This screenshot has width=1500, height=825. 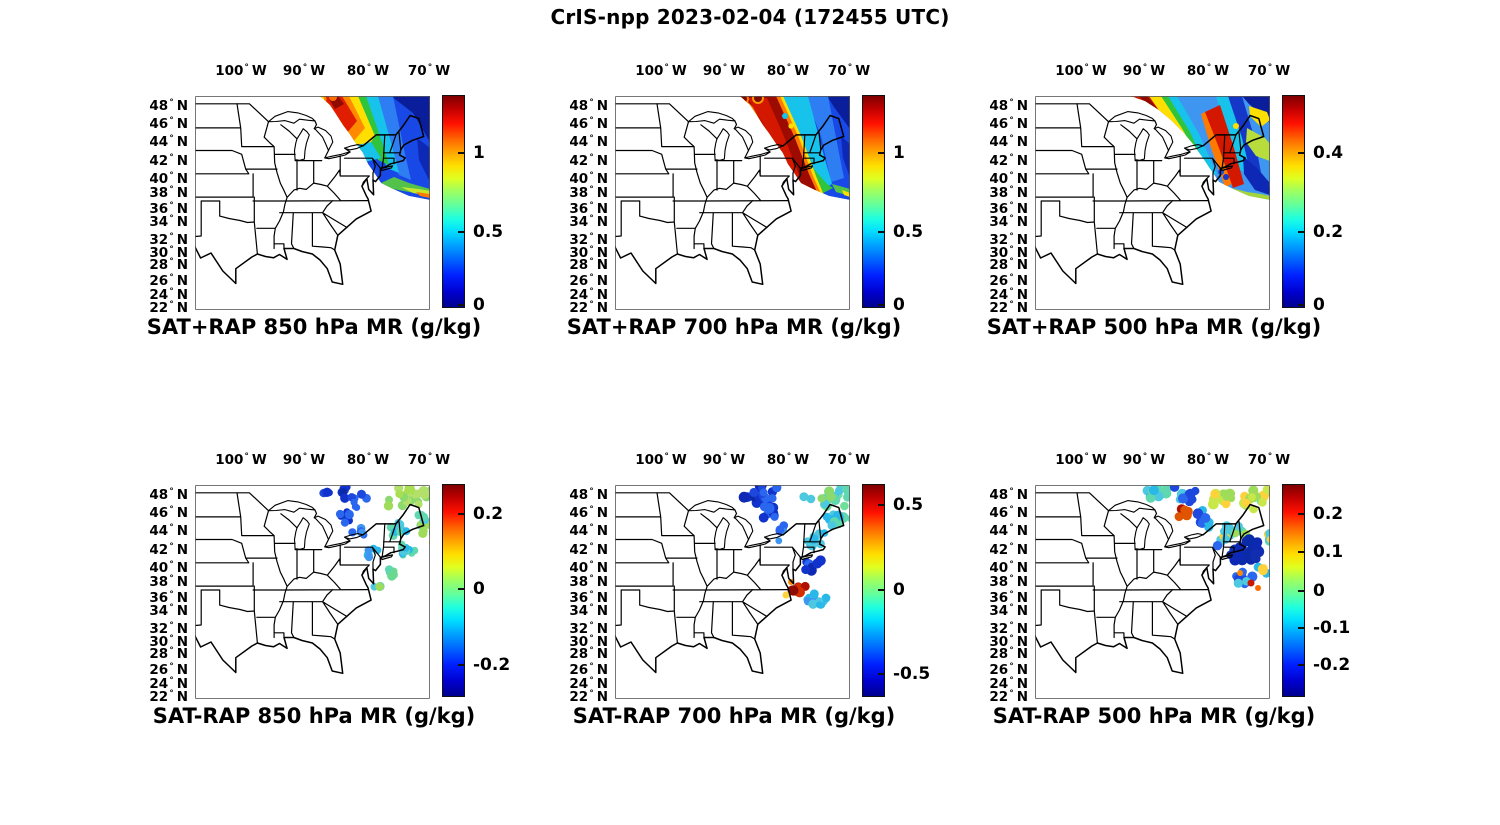 I want to click on figure-title: CrIS-npp 2023-02-04 (172455 UTC), so click(x=750, y=17).